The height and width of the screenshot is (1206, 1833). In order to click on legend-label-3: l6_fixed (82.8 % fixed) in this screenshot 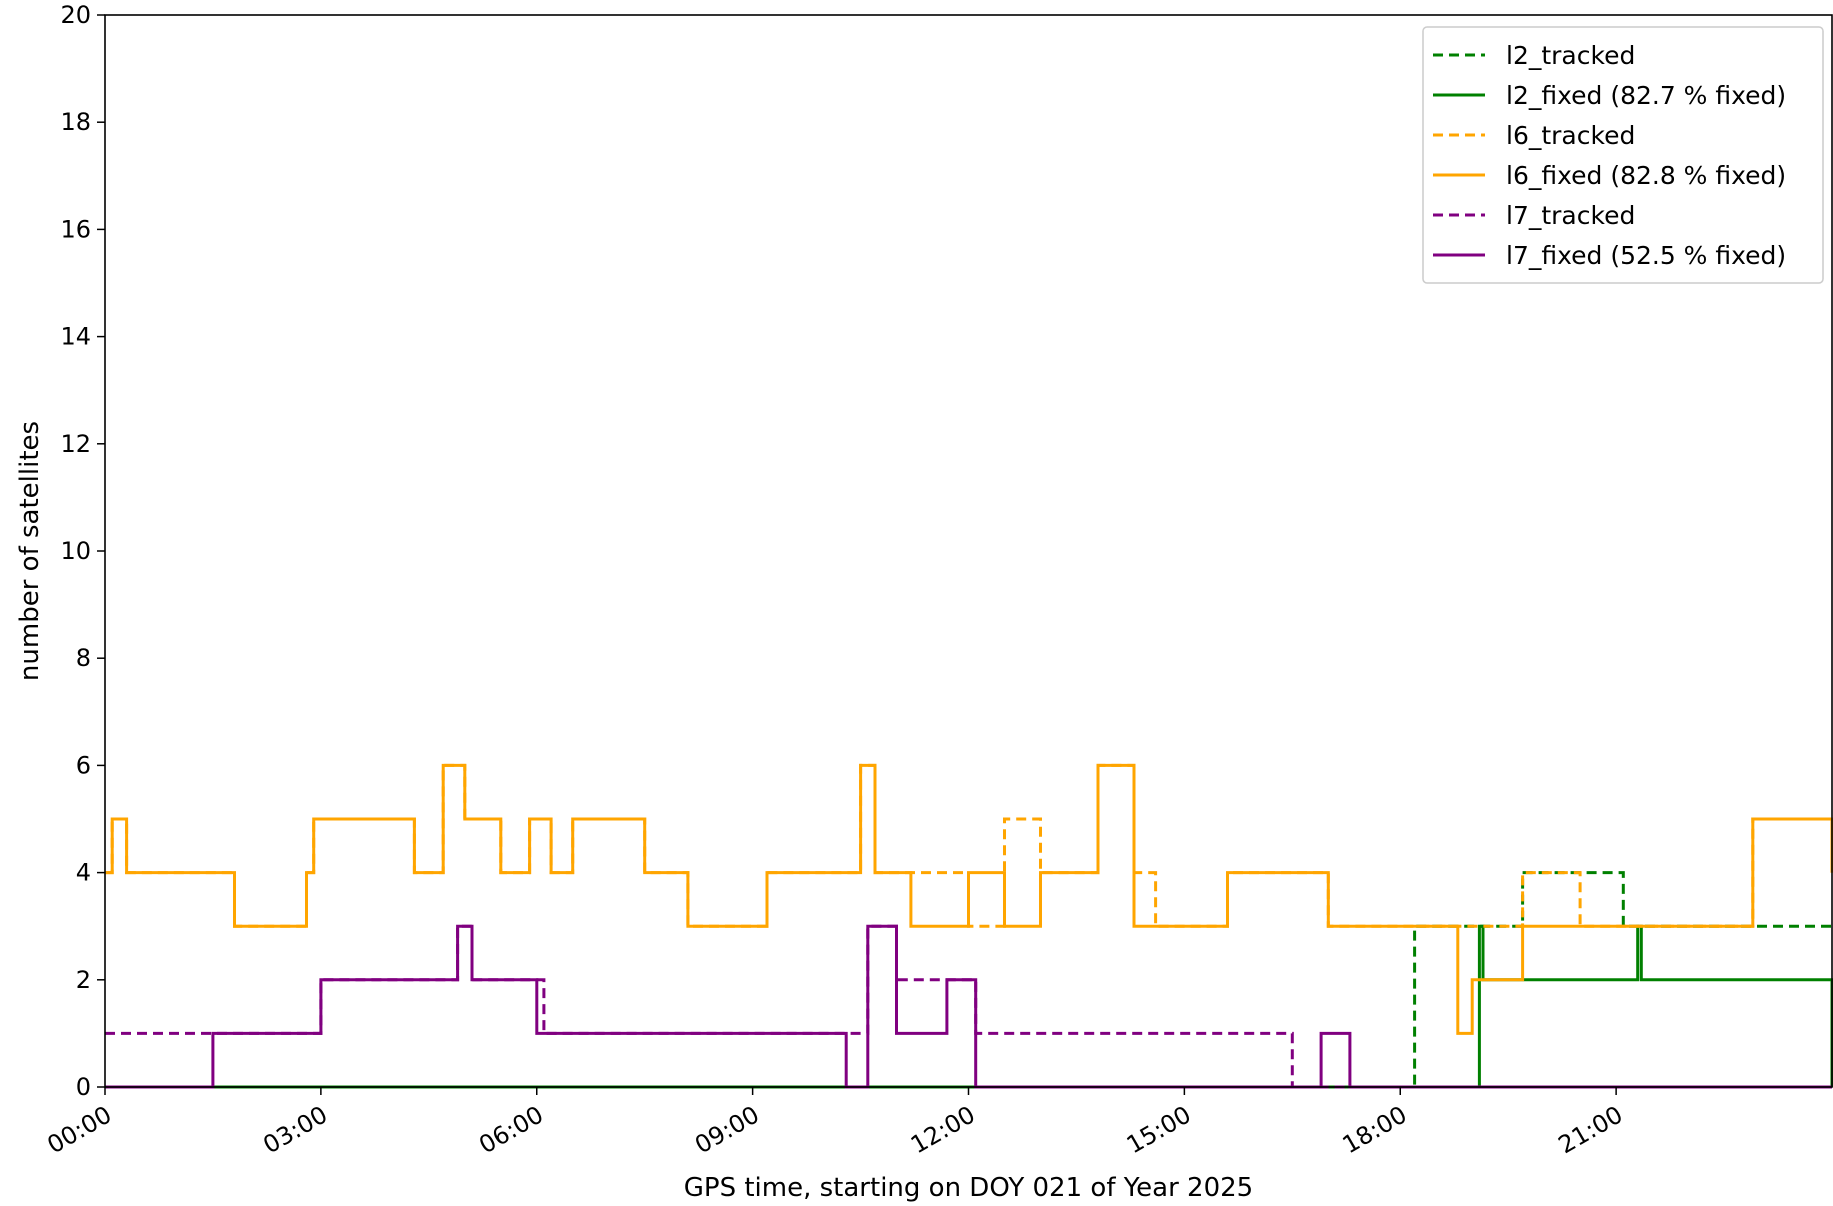, I will do `click(1646, 175)`.